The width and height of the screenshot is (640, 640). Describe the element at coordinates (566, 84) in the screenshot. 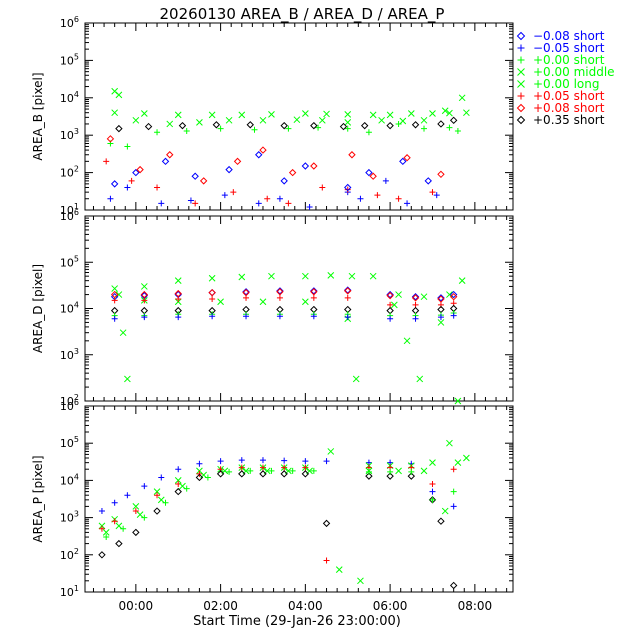

I see `legend-entry: +0.00 long` at that location.